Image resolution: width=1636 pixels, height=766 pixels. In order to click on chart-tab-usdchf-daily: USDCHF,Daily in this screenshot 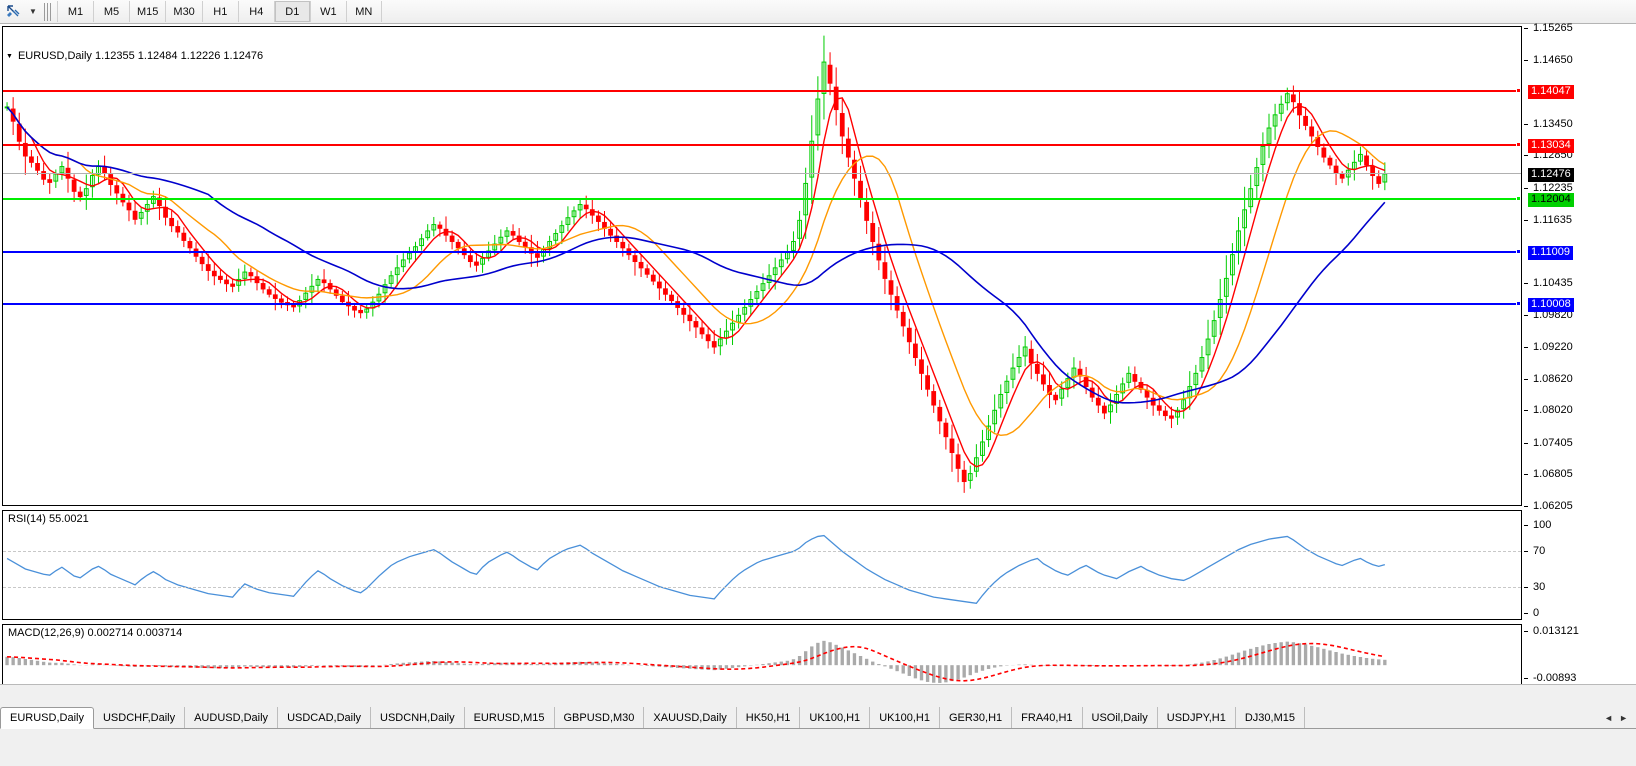, I will do `click(139, 717)`.